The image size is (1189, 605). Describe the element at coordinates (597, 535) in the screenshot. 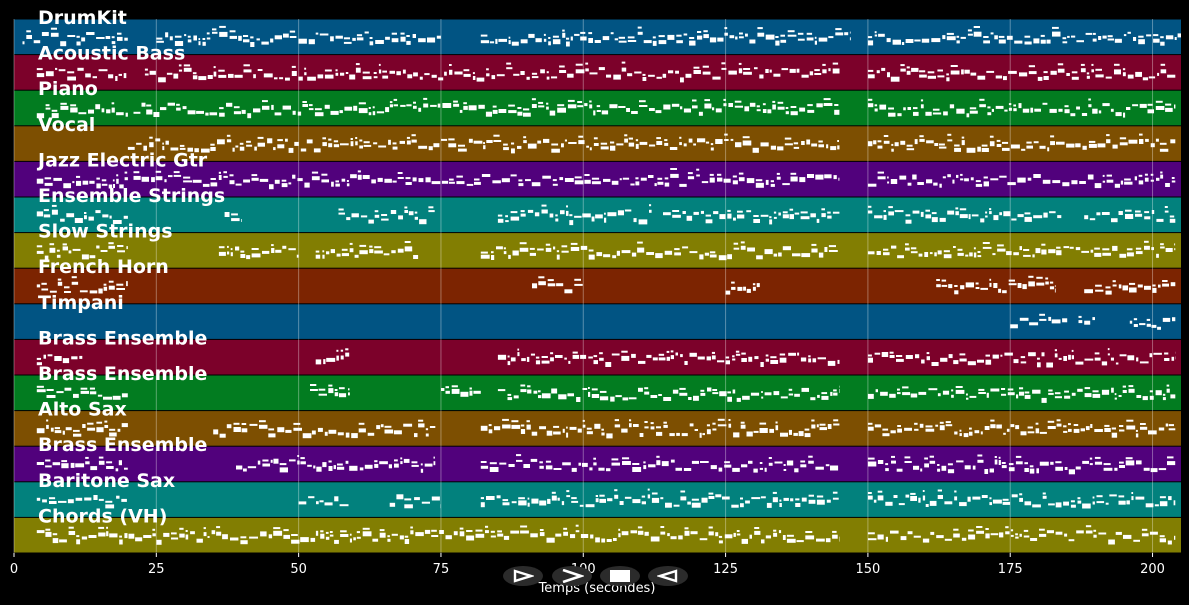

I see `track-lane` at that location.